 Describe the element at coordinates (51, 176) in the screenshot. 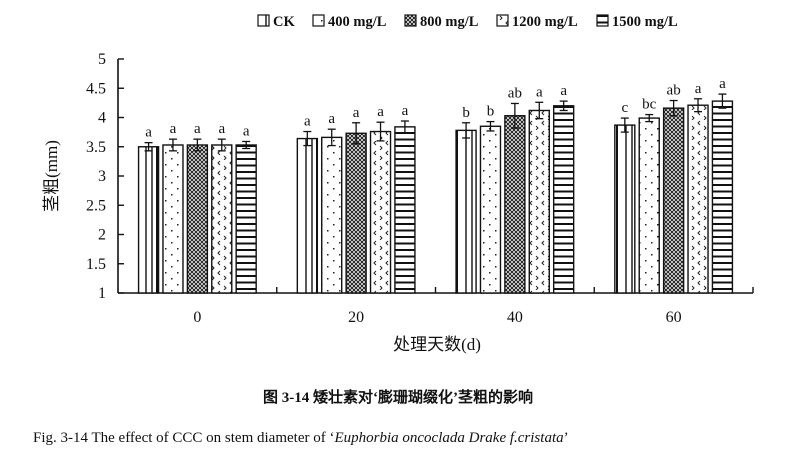

I see `y-axis-title: 茎粗(mm)` at that location.